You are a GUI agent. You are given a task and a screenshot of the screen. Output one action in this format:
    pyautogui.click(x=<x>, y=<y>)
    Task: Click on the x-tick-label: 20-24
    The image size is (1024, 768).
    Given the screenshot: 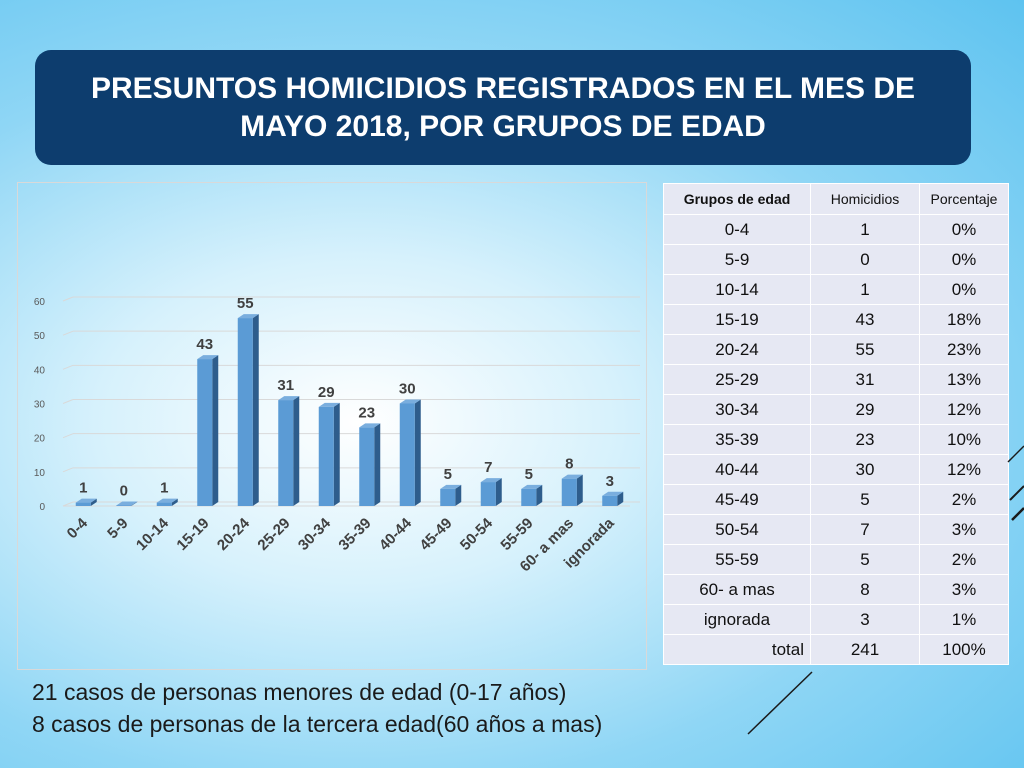 What is the action you would take?
    pyautogui.click(x=234, y=534)
    